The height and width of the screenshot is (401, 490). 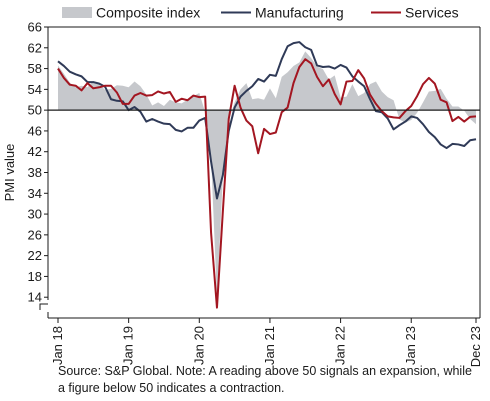 I want to click on y-tick-label: 18, so click(x=35, y=276).